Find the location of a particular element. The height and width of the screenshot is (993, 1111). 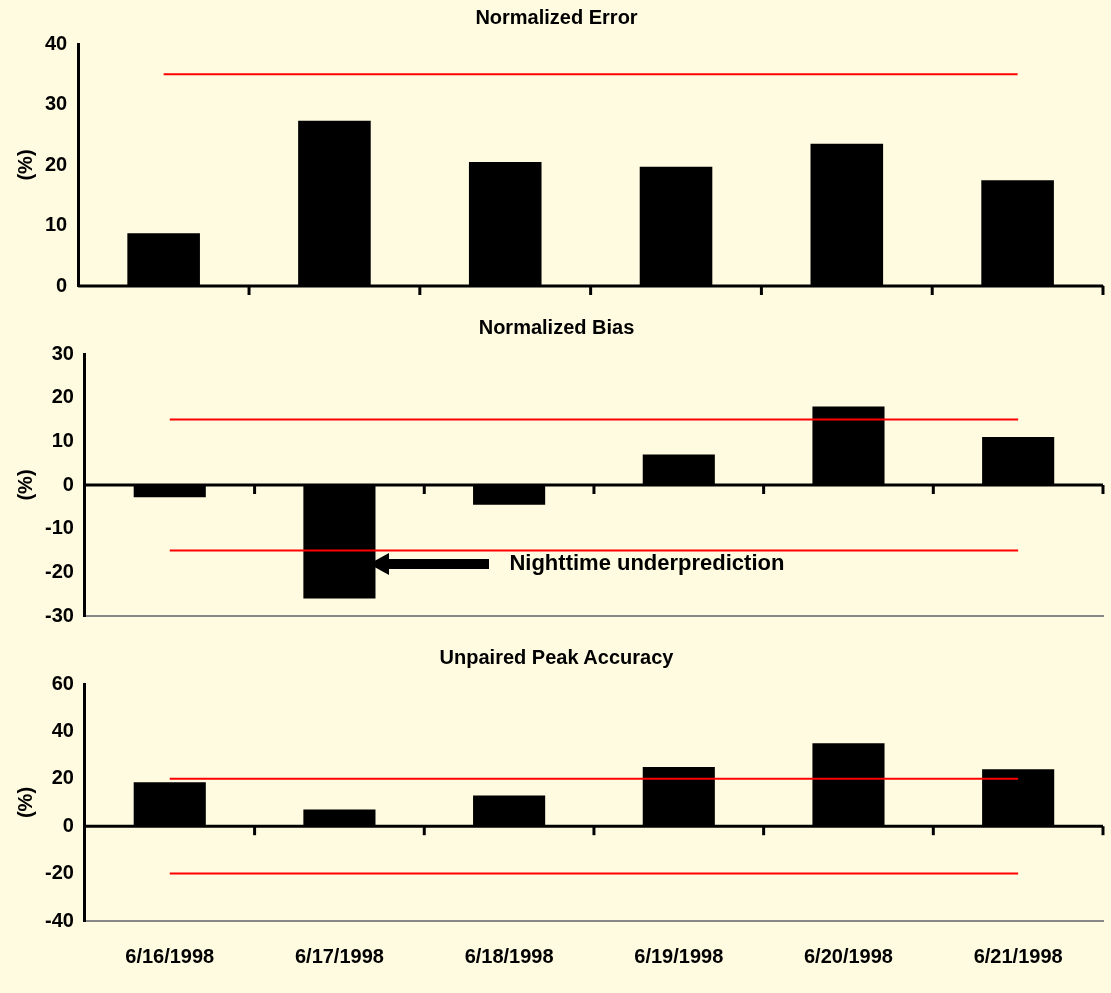

y-tick-label: -30 is located at coordinates (59, 614).